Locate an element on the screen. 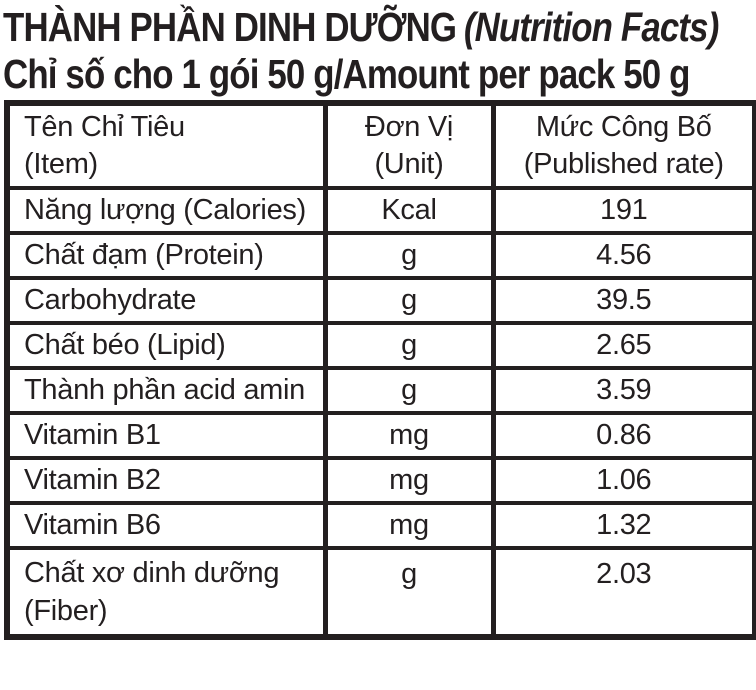  table-row-carbohydrate: Carbohydrate g 39.5 is located at coordinates (380, 300).